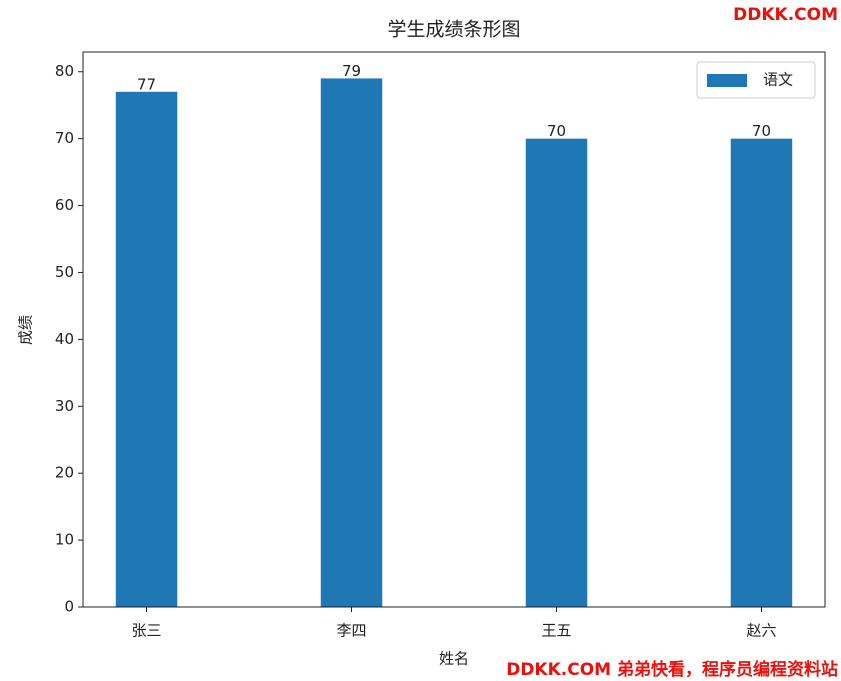  What do you see at coordinates (64, 138) in the screenshot?
I see `y-tick-label: 70` at bounding box center [64, 138].